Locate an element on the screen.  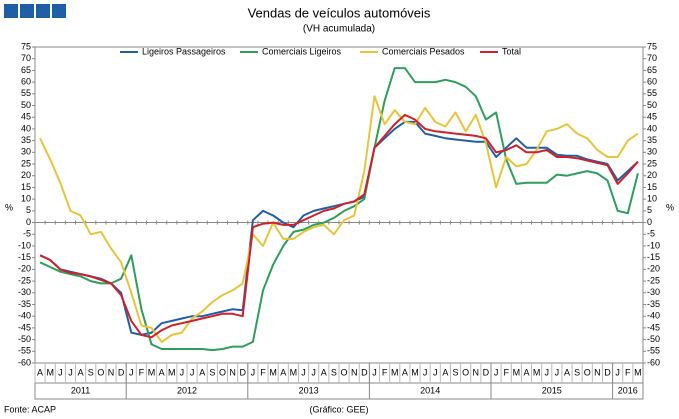
y2-tick-label: 45 is located at coordinates (652, 117).